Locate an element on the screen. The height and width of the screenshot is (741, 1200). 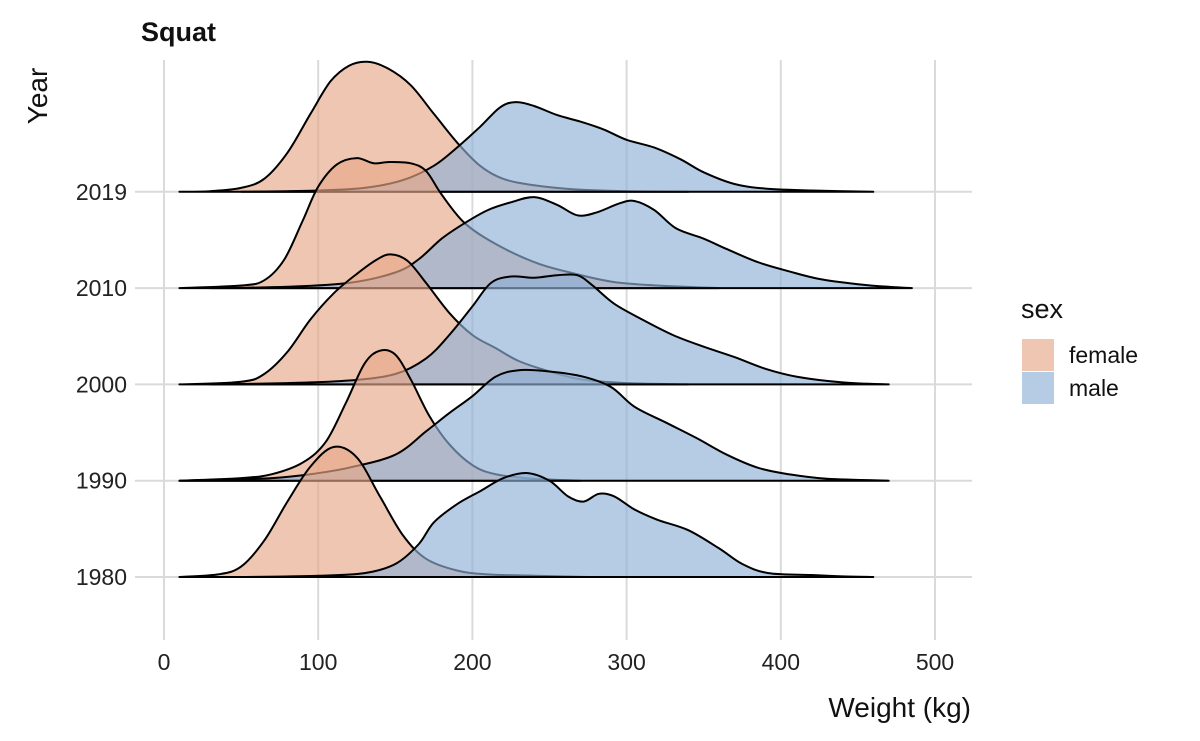
legend-title: sex is located at coordinates (1042, 309).